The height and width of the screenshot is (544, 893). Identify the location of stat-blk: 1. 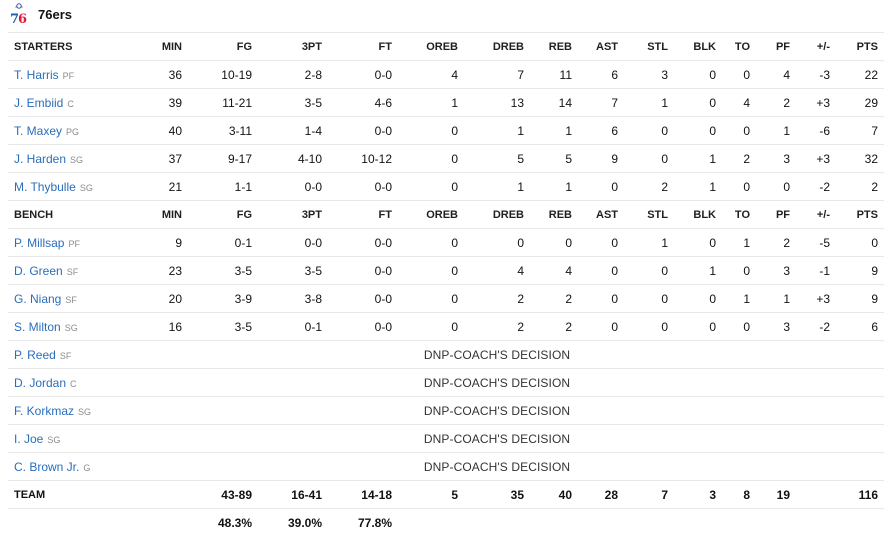
(698, 158).